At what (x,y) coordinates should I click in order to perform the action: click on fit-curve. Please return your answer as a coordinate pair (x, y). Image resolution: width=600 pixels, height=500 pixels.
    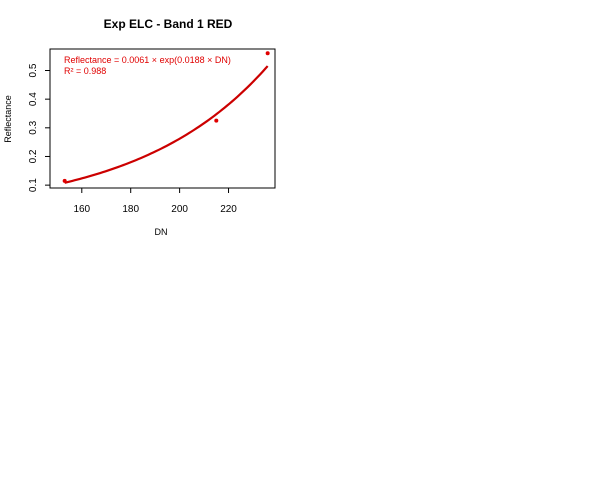
    Looking at the image, I should click on (166, 124).